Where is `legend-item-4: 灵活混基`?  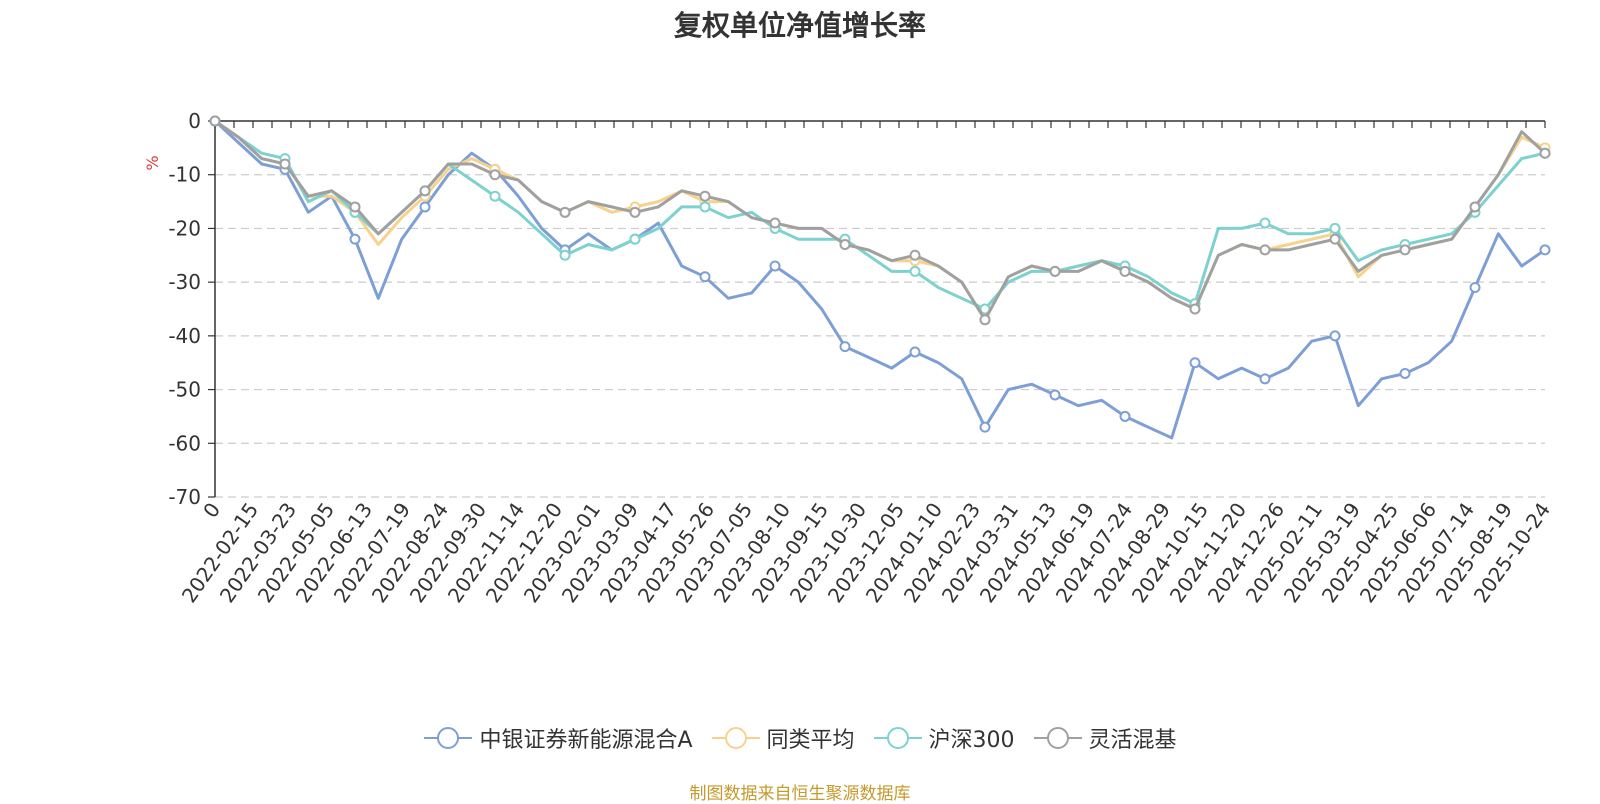 legend-item-4: 灵活混基 is located at coordinates (1105, 738).